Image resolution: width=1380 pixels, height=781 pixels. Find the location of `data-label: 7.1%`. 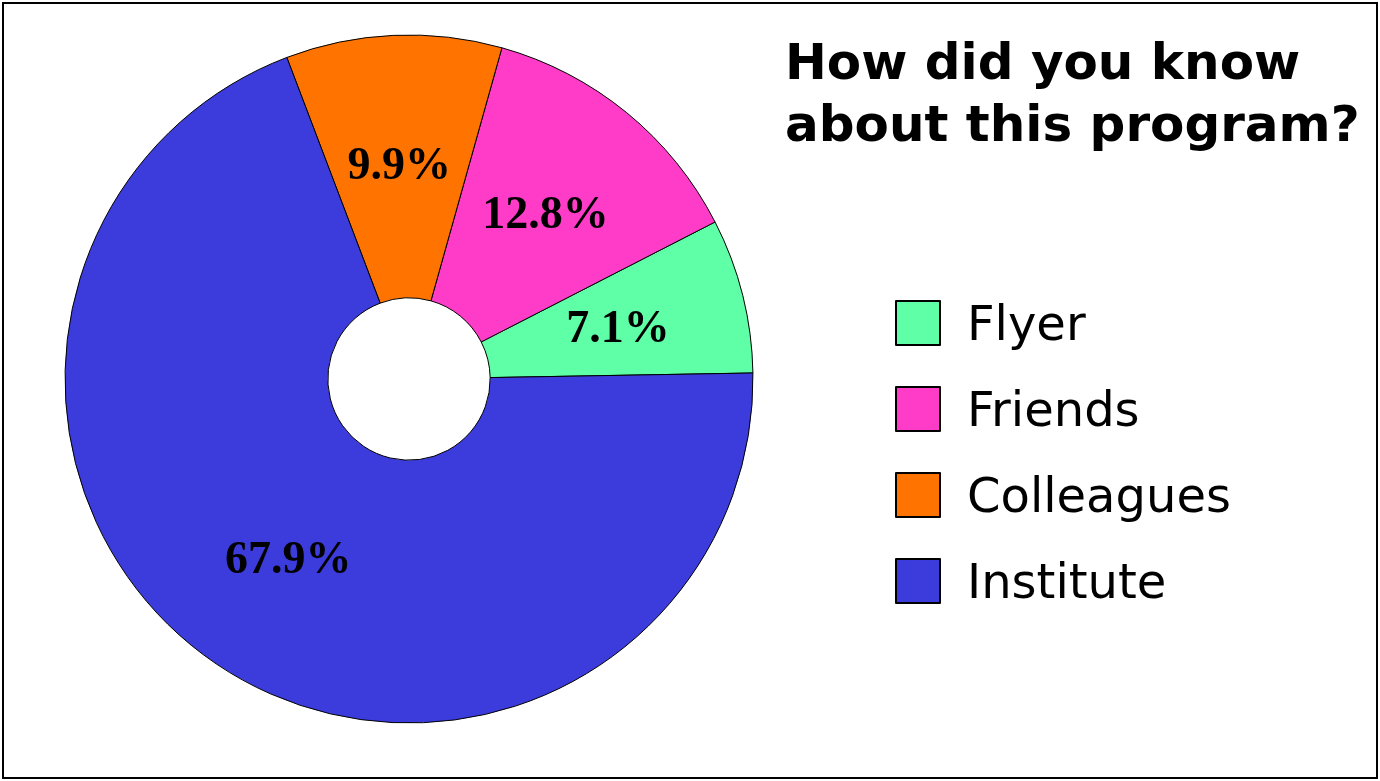

data-label: 7.1% is located at coordinates (618, 327).